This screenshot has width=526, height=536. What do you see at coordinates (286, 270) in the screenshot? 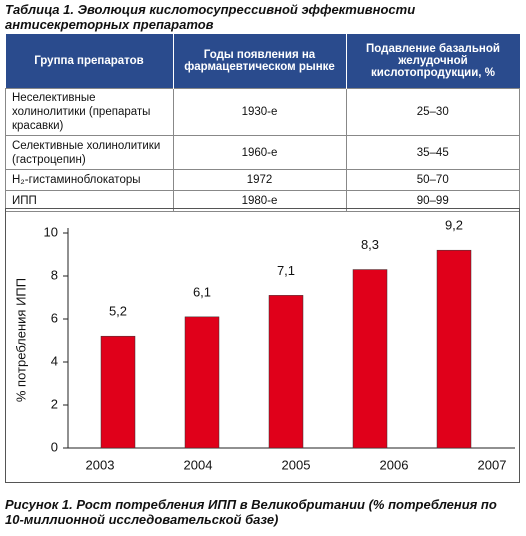
I see `value-label: 7,1` at bounding box center [286, 270].